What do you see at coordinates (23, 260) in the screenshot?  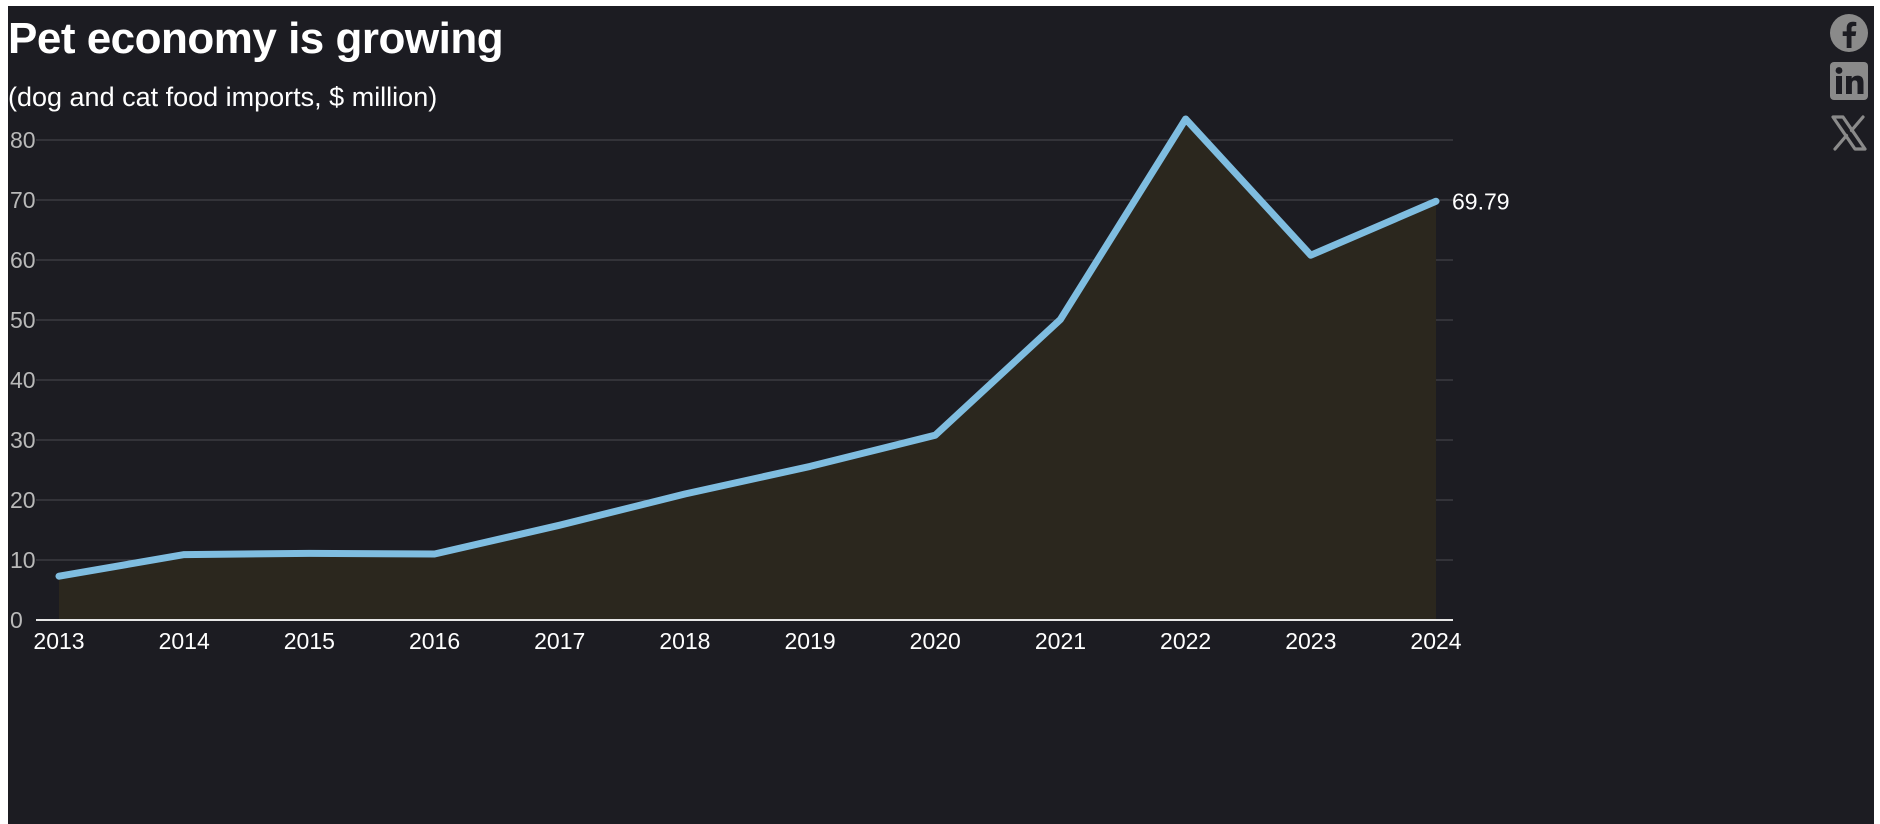 I see `y-tick-label: 60` at bounding box center [23, 260].